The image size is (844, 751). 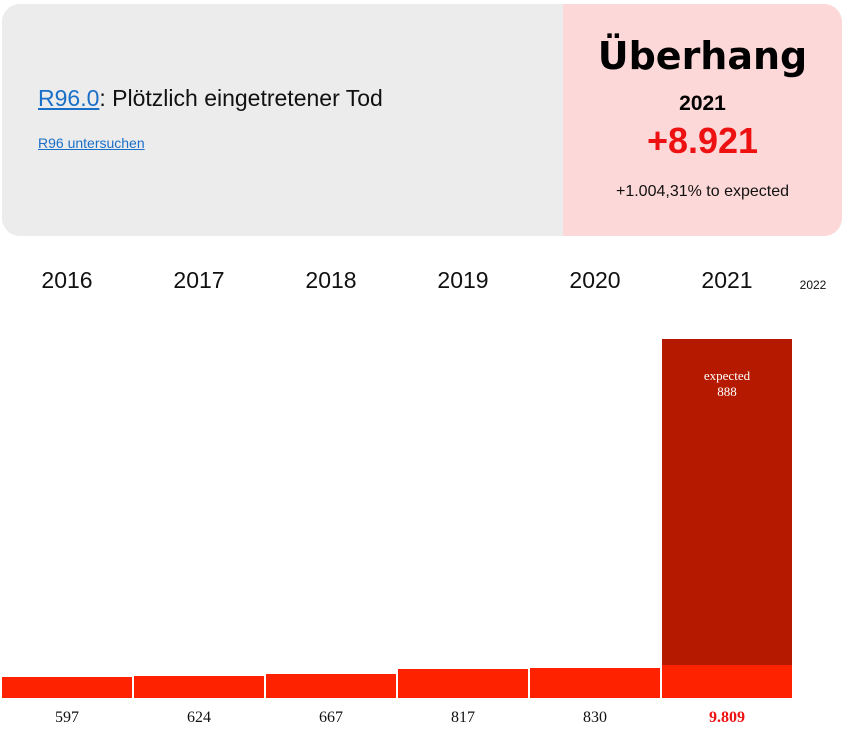 What do you see at coordinates (727, 717) in the screenshot?
I see `value-label-2021: 9.809` at bounding box center [727, 717].